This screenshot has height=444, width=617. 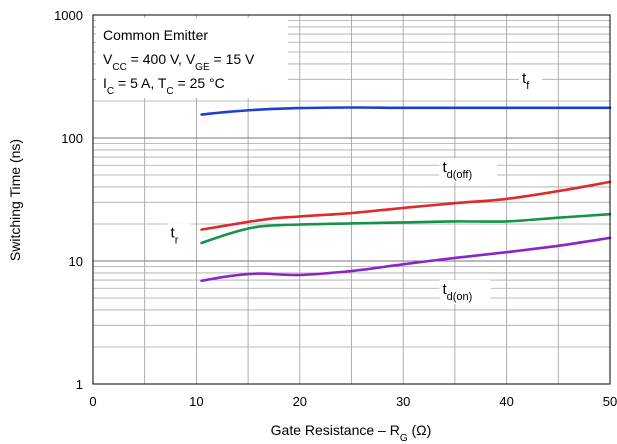 What do you see at coordinates (506, 401) in the screenshot?
I see `x-tick-label: 40` at bounding box center [506, 401].